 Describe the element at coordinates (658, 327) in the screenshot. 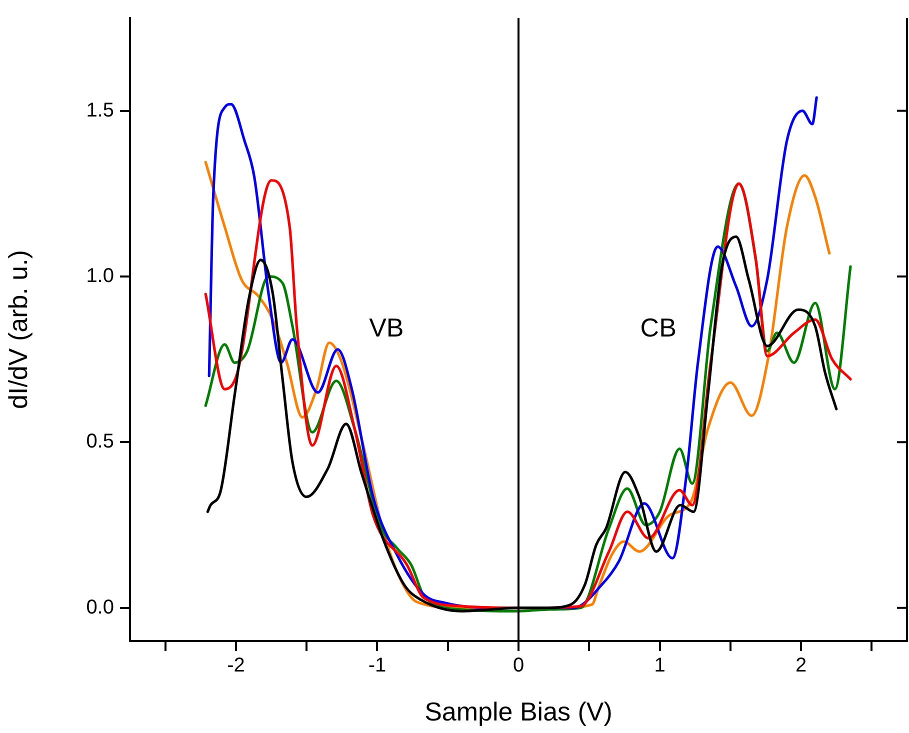

I see `annotation: CB` at that location.